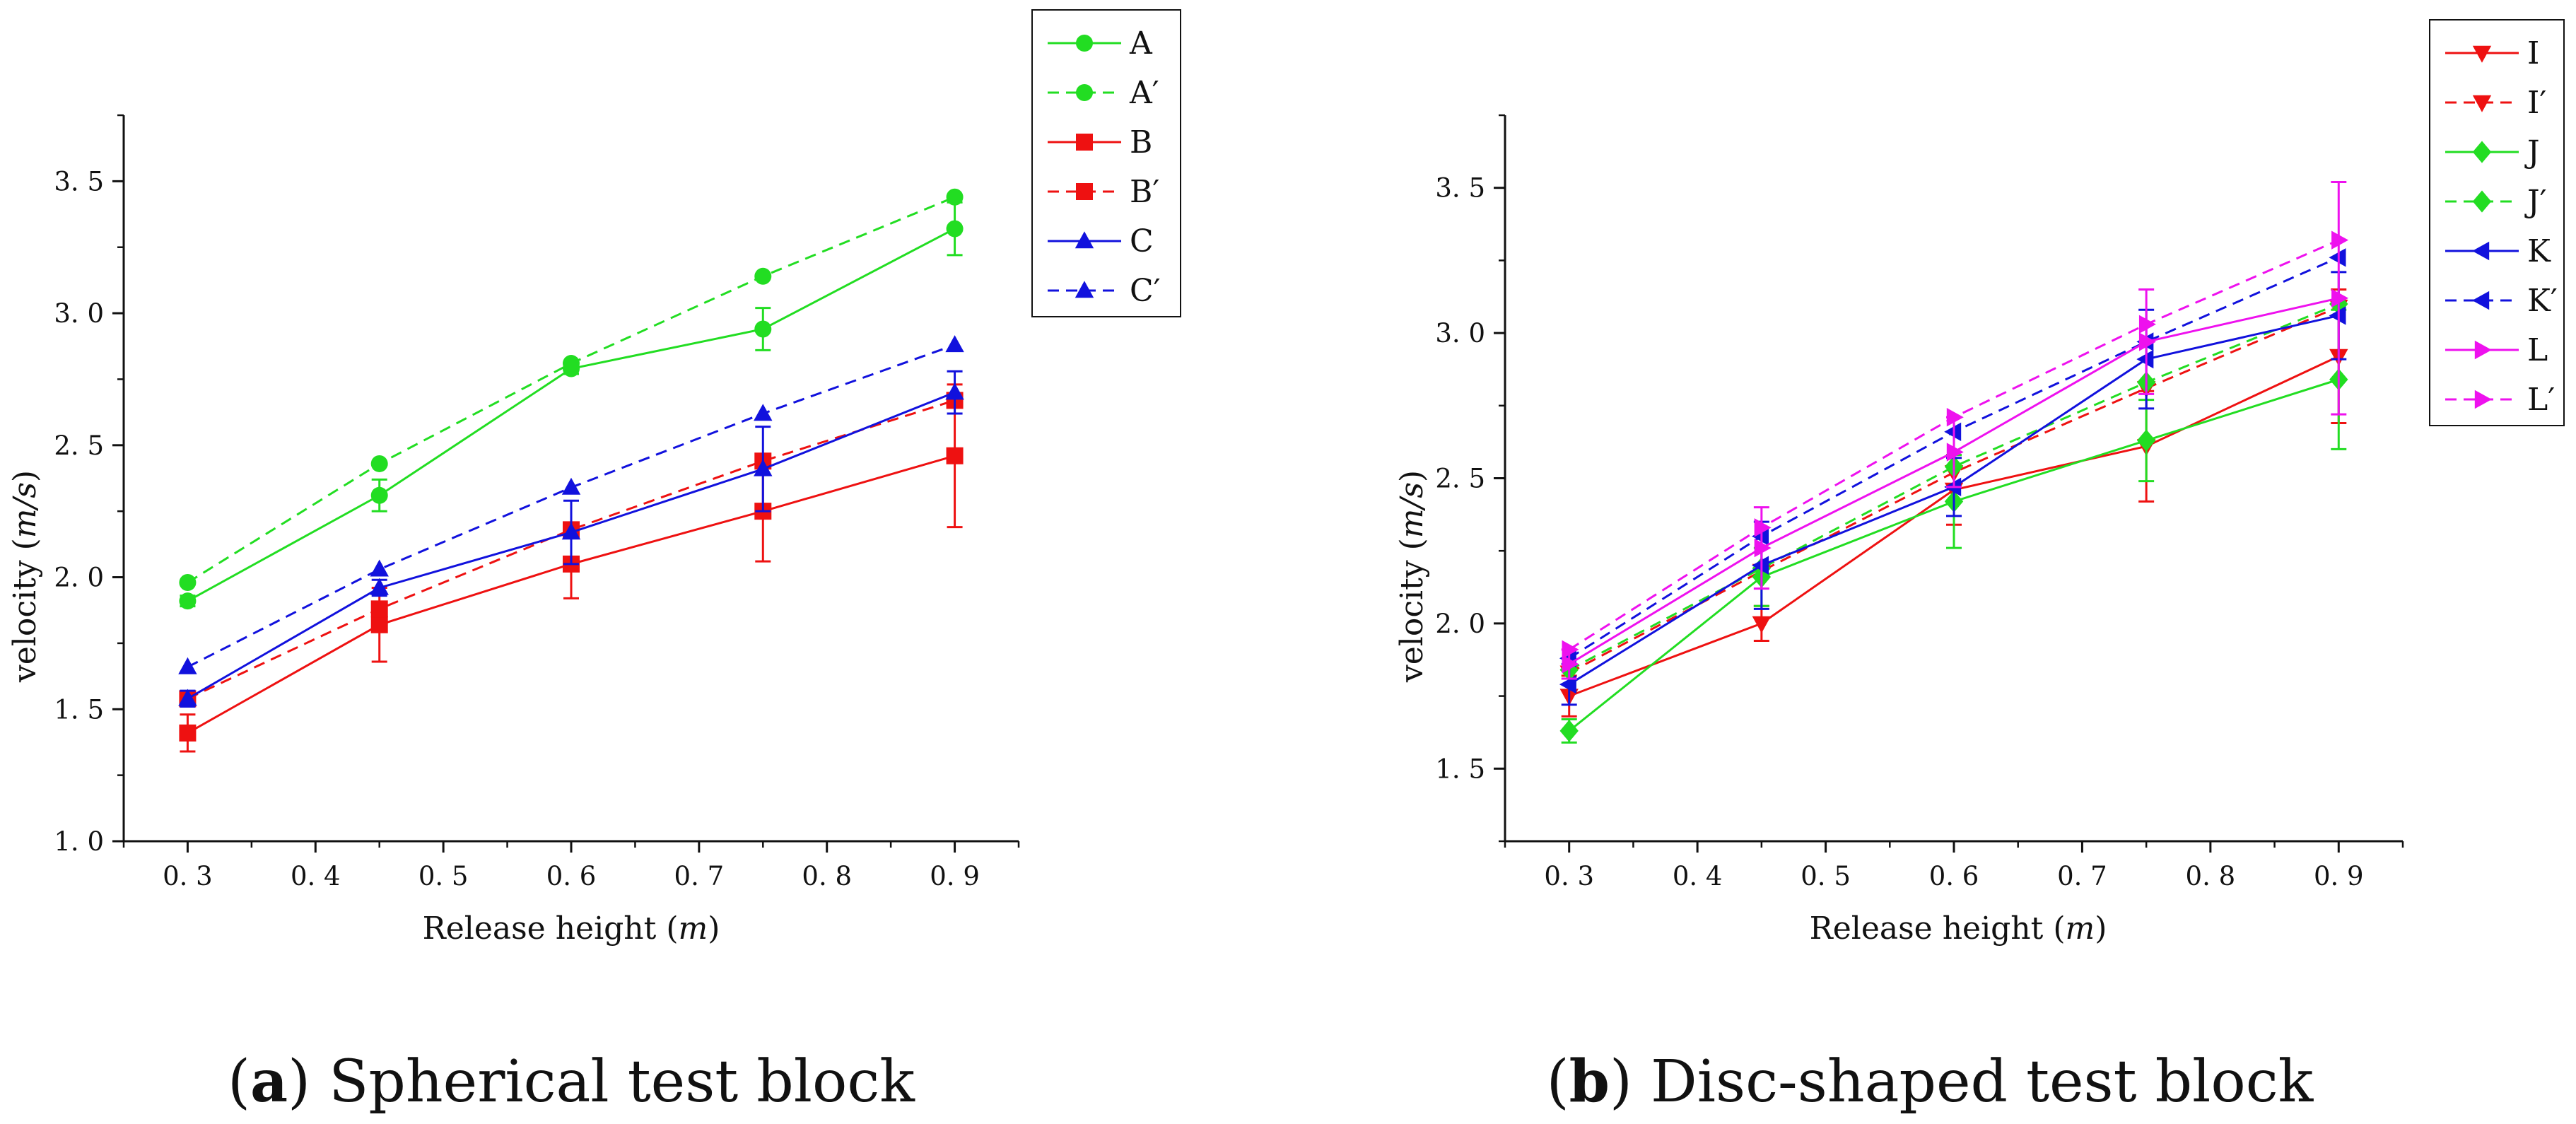 The height and width of the screenshot is (1124, 2576). I want to click on panel-a-ylabel: velocity (m/s), so click(25, 576).